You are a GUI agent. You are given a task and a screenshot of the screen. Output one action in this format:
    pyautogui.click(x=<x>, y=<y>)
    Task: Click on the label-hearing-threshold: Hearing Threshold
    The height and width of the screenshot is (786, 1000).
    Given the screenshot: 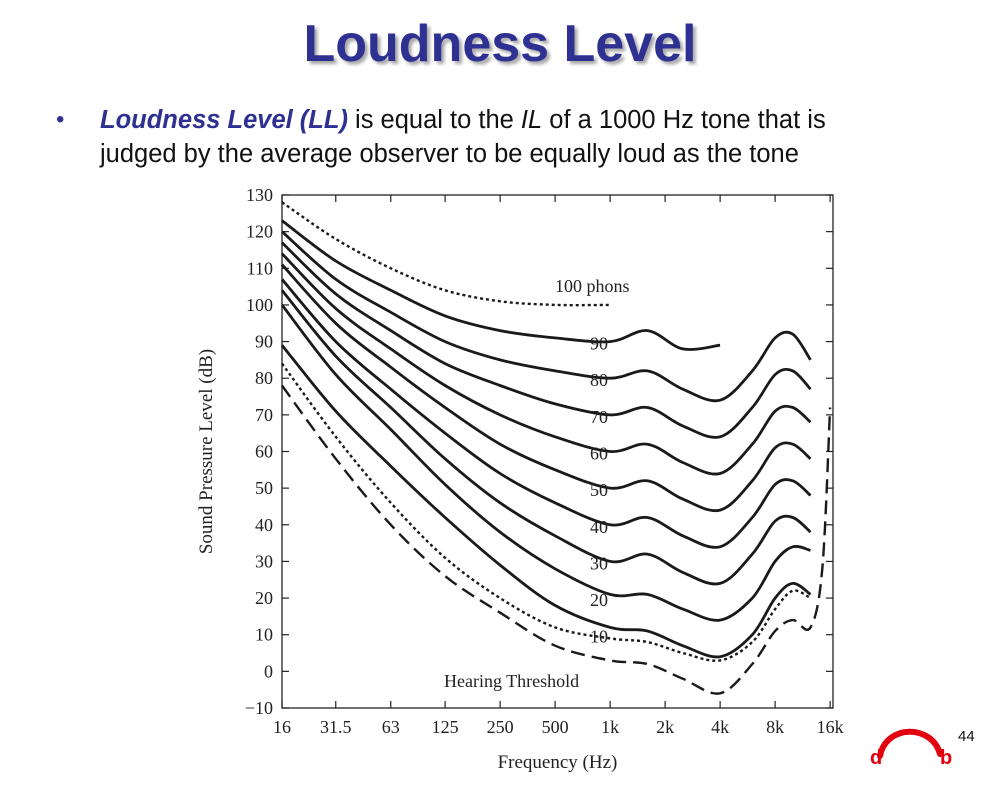 What is the action you would take?
    pyautogui.click(x=511, y=681)
    